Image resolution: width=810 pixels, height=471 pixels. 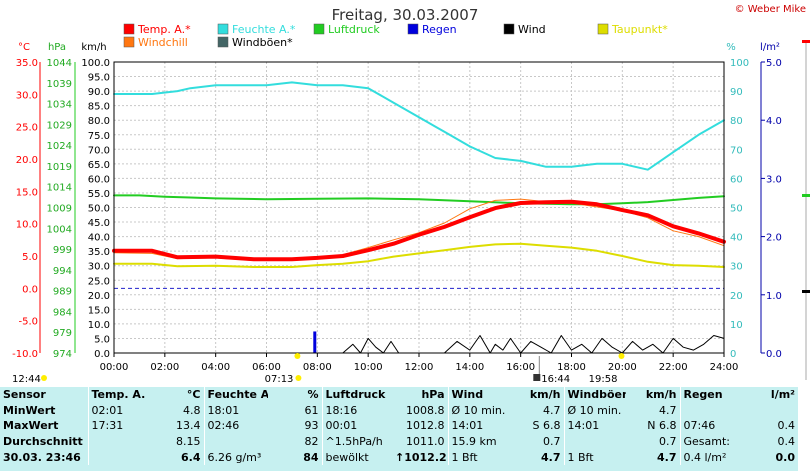 I want to click on humidity-tick-label: 10, so click(x=736, y=325).